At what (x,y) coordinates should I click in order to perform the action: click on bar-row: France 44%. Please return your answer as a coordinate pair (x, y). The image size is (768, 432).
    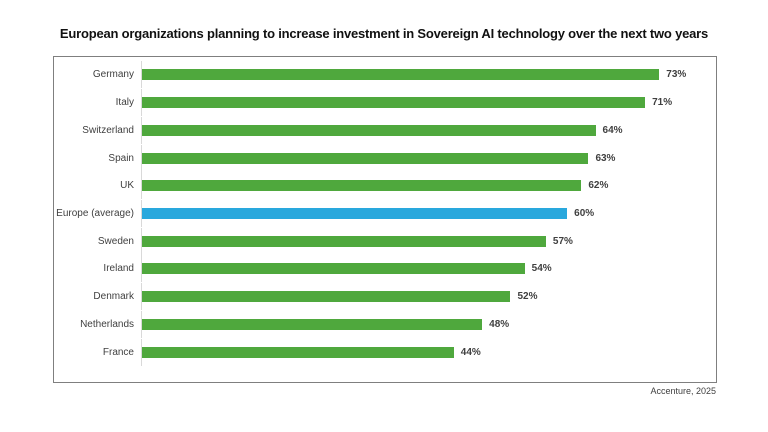
    Looking at the image, I should click on (385, 352).